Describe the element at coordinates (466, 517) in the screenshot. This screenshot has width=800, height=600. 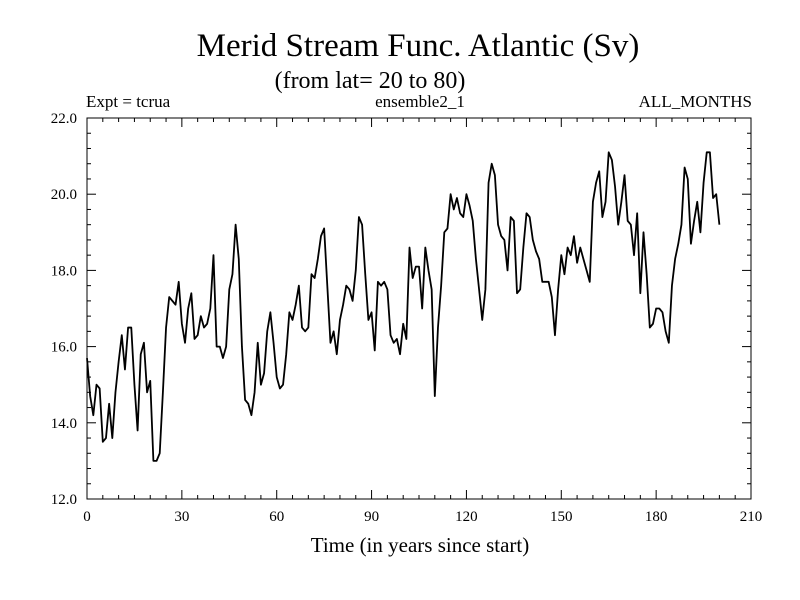
I see `x-tick-label: 120` at that location.